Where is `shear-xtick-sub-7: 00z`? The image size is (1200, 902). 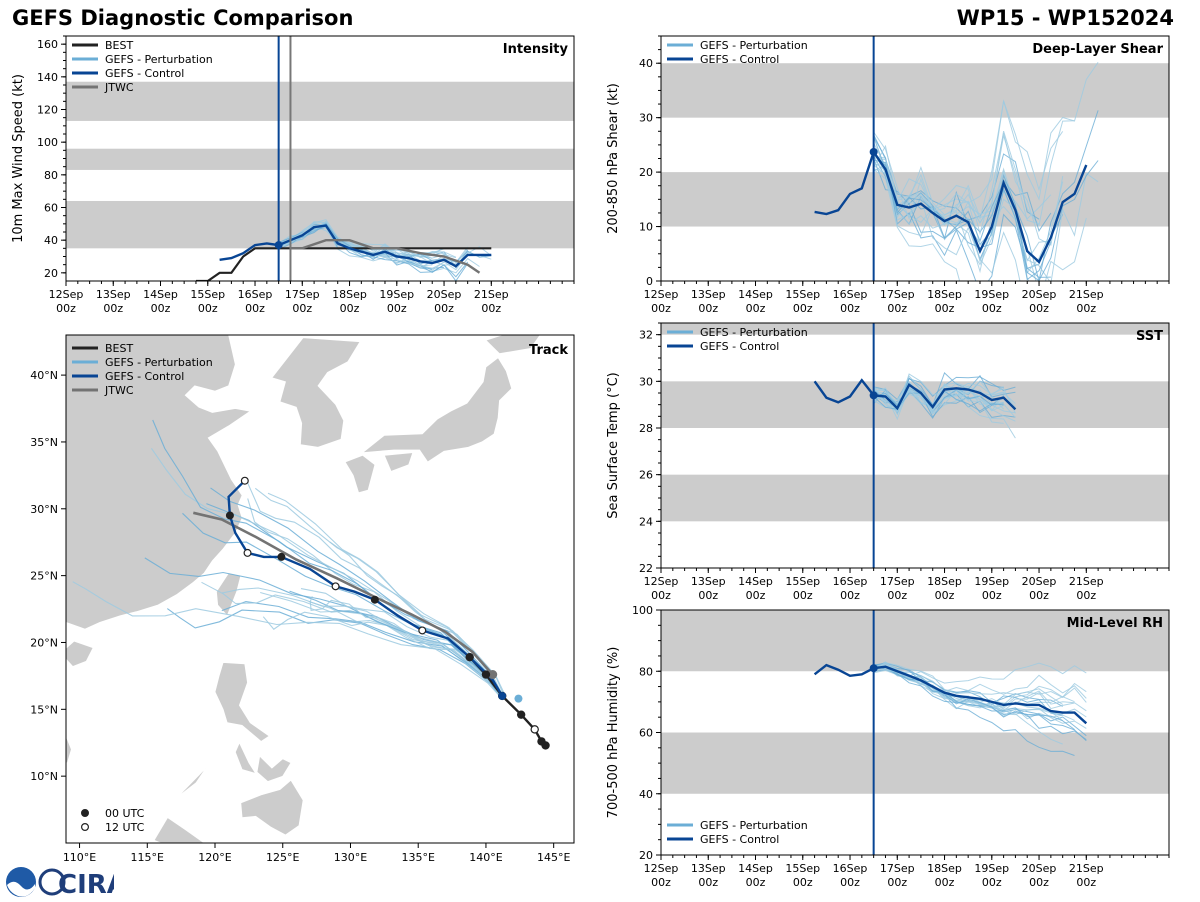
shear-xtick-sub-7: 00z is located at coordinates (992, 308).